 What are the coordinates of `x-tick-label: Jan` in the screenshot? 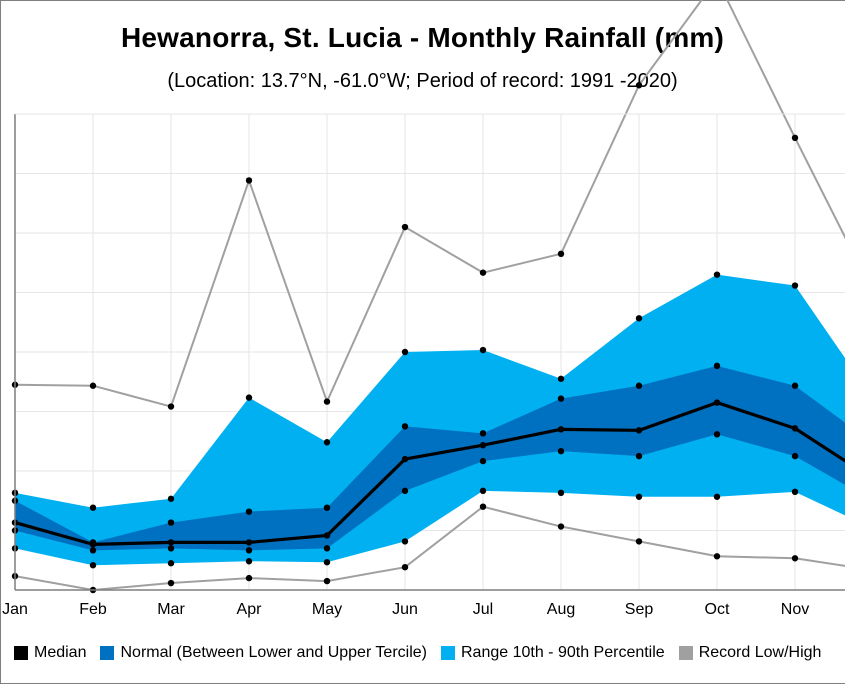 It's located at (15, 609).